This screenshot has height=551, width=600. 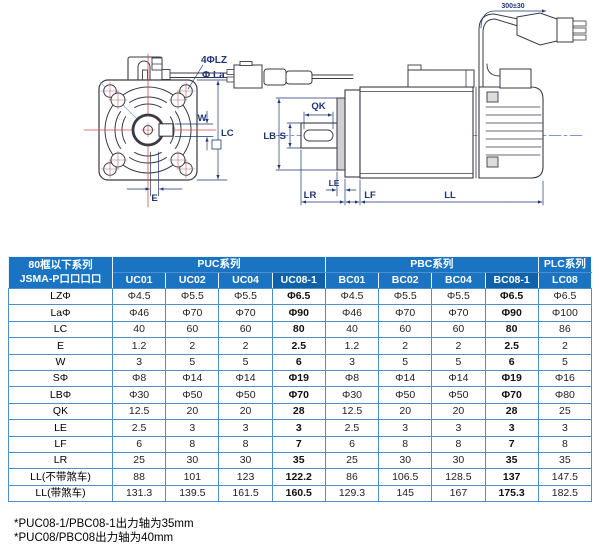 I want to click on table-row-8: LE 2.5 3 3 3 2.5 3 3 3 3, so click(x=300, y=428).